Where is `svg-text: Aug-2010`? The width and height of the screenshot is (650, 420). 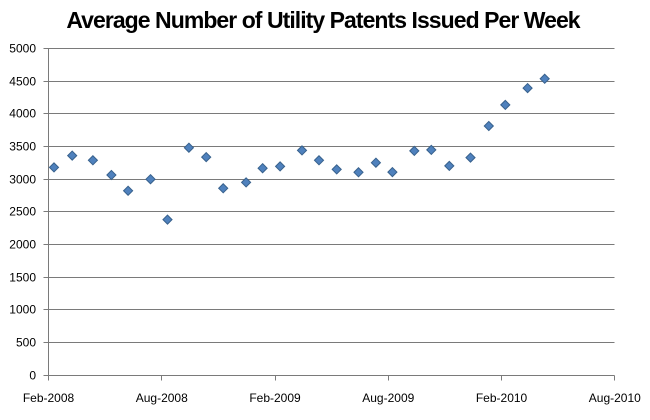
svg-text: Aug-2010 is located at coordinates (615, 398).